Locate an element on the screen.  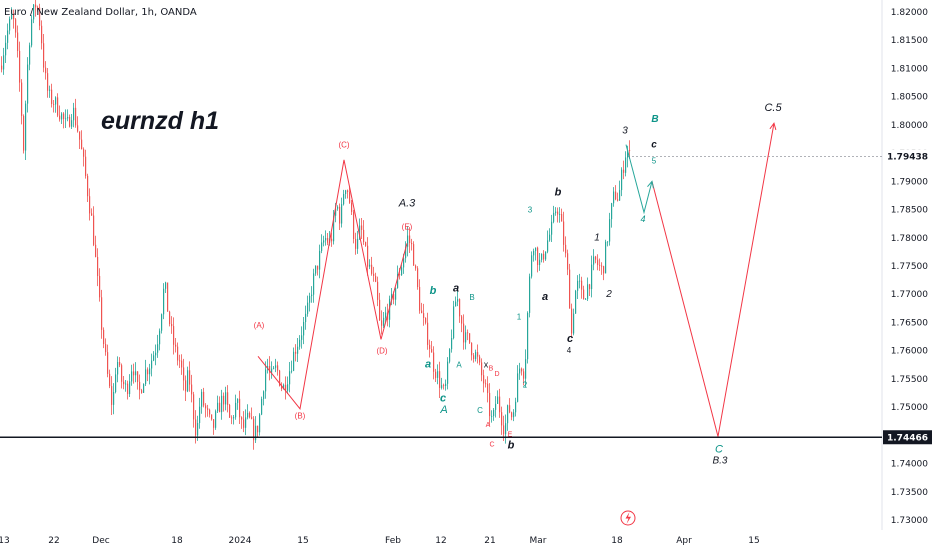
wave-label: 1 is located at coordinates (597, 238).